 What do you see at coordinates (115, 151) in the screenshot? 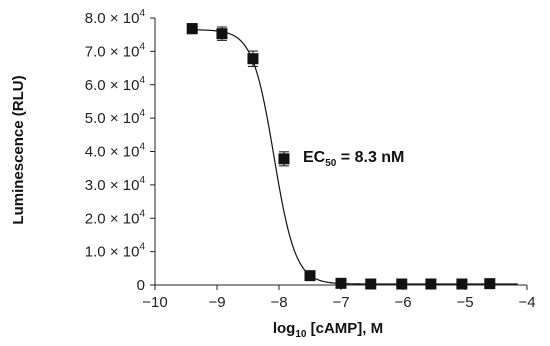
I see `y-tick-label: 4.0 × 10⁴` at bounding box center [115, 151].